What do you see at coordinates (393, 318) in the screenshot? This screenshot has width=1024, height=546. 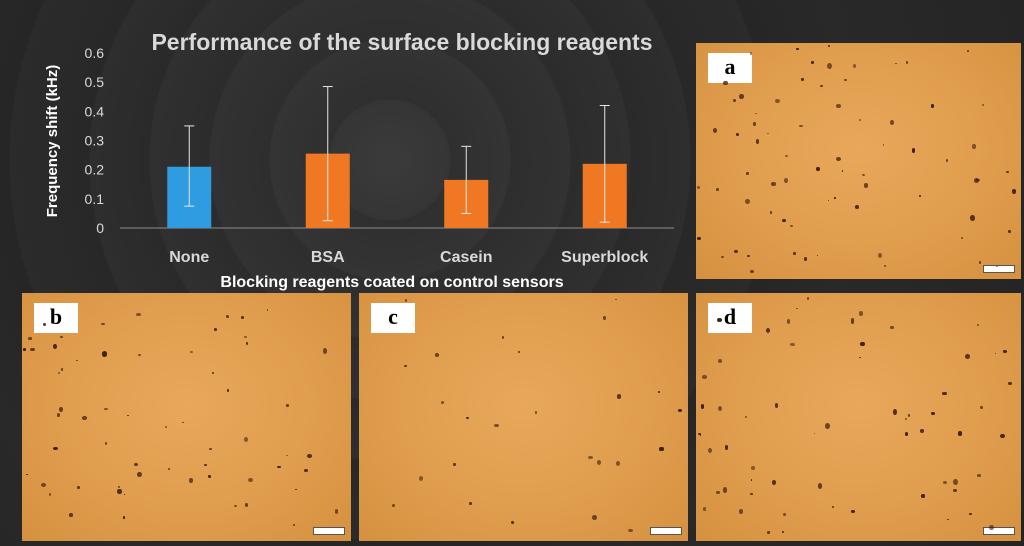 I see `panel-label-c: c` at bounding box center [393, 318].